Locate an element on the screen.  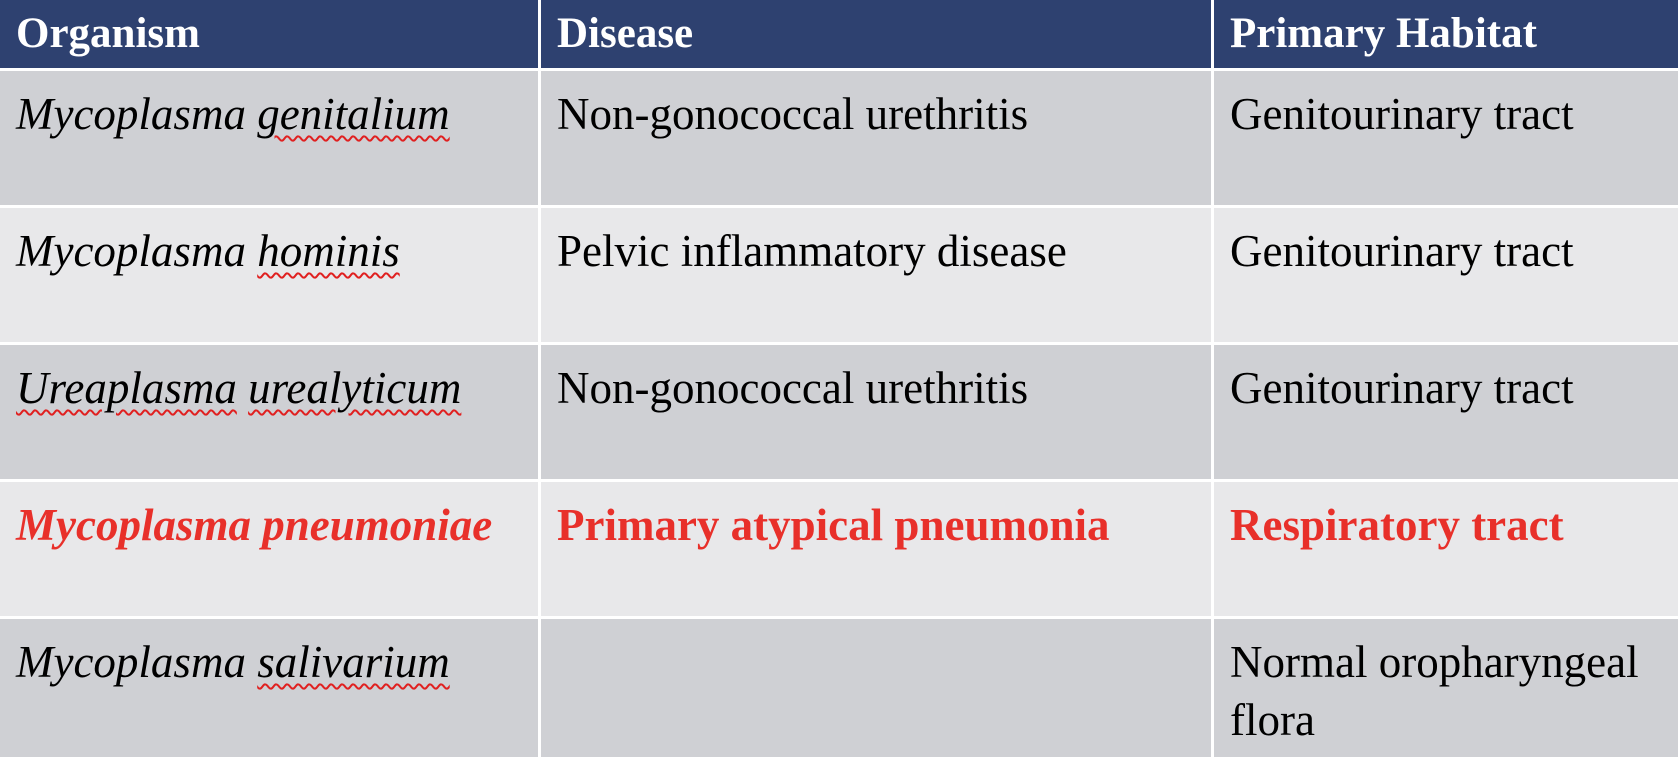
disease-cell-highlighted: Primary atypical pneumonia is located at coordinates (876, 549).